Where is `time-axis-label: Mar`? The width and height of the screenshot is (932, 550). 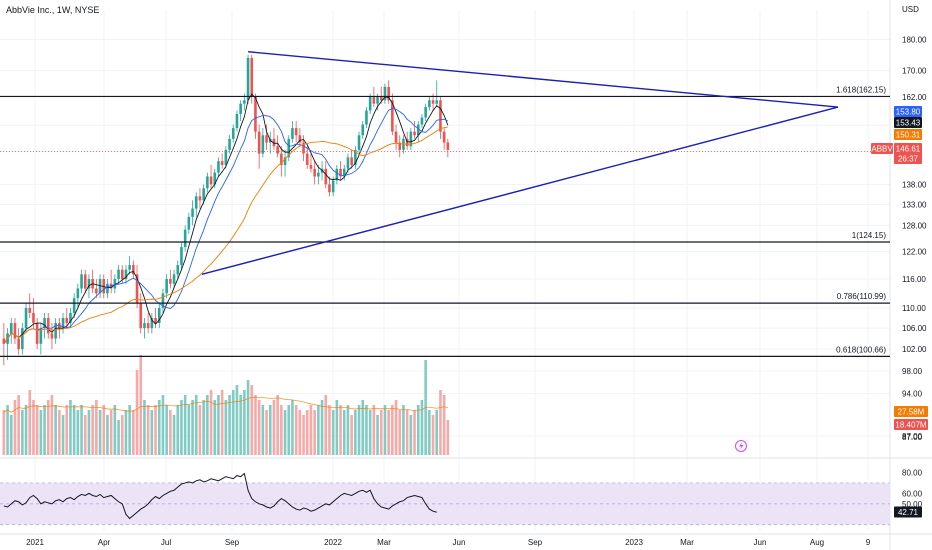
time-axis-label: Mar is located at coordinates (687, 542).